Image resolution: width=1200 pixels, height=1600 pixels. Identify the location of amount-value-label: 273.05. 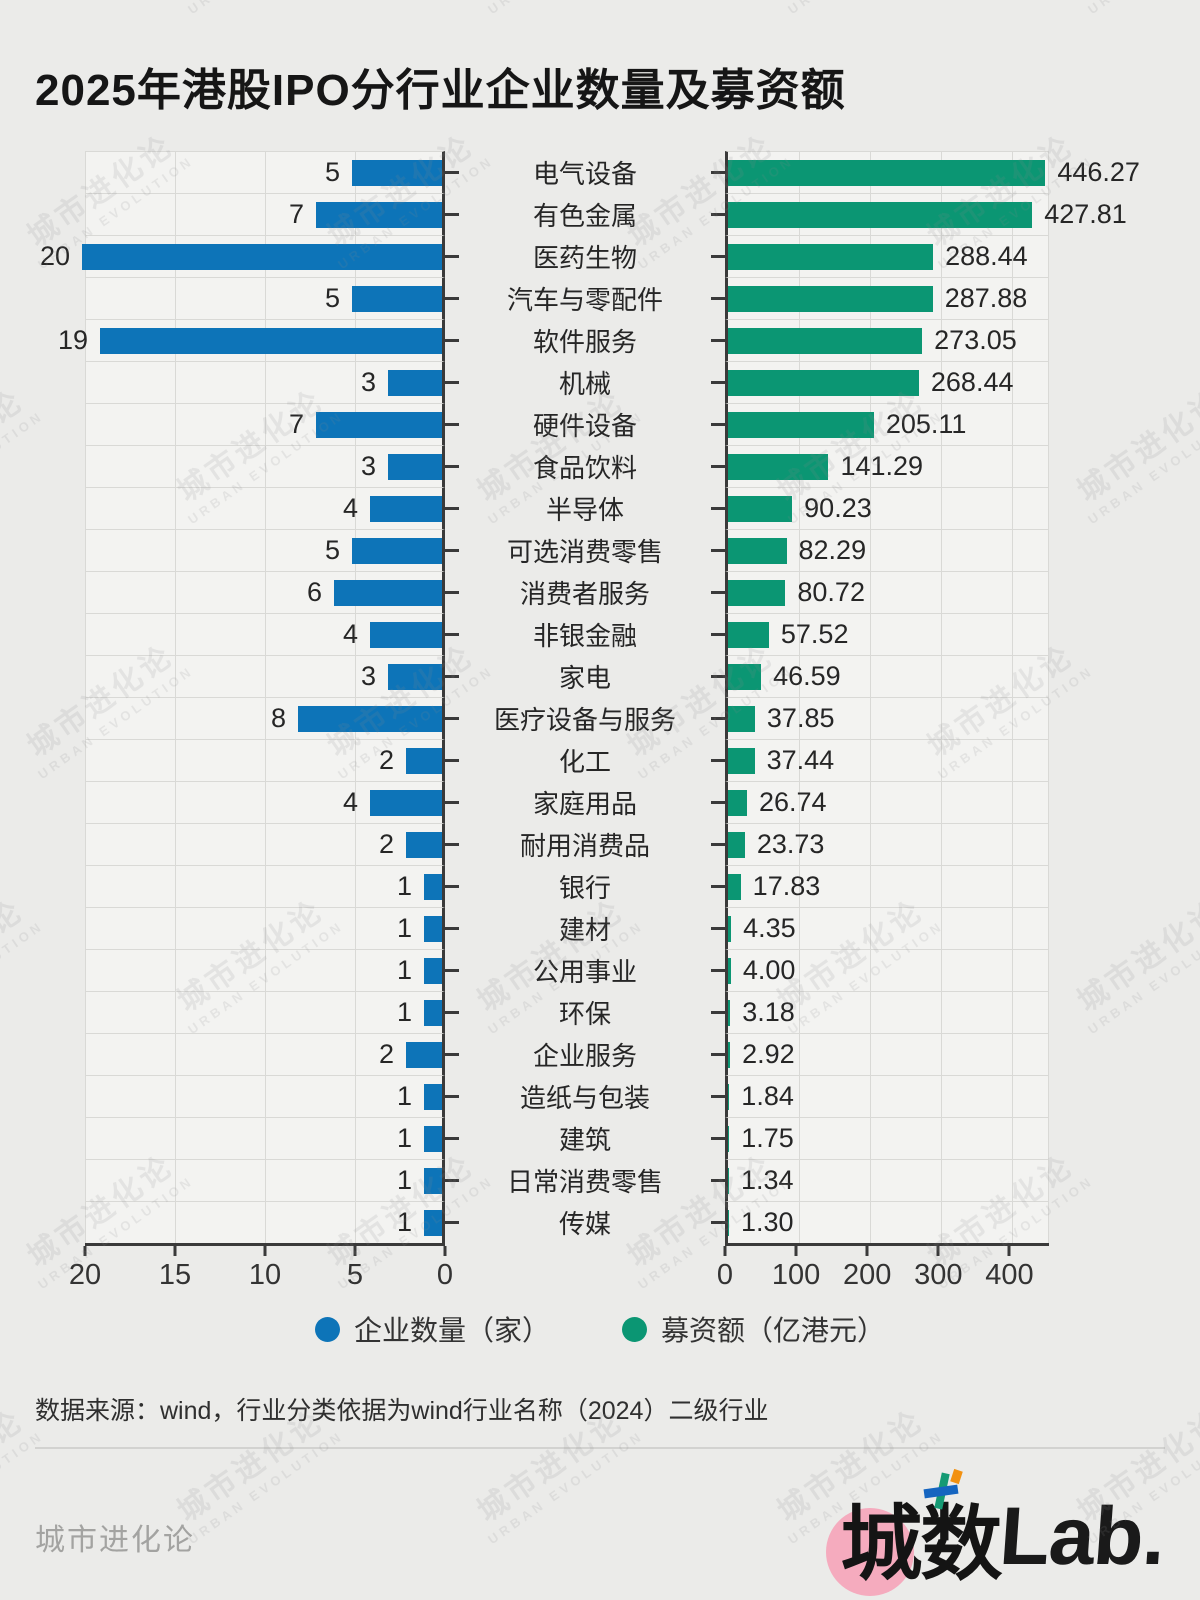
(975, 340).